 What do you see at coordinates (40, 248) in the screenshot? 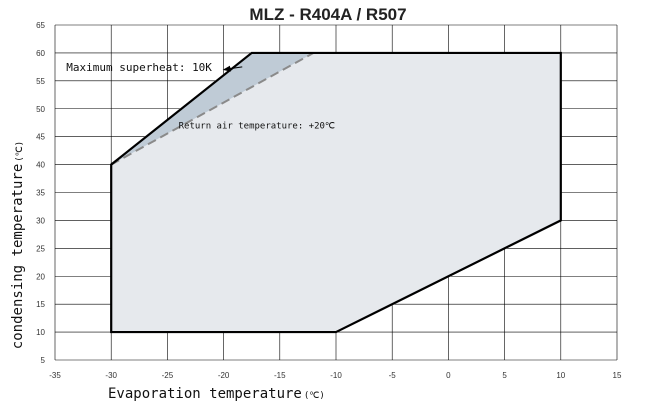
I see `y-tick-label: 25` at bounding box center [40, 248].